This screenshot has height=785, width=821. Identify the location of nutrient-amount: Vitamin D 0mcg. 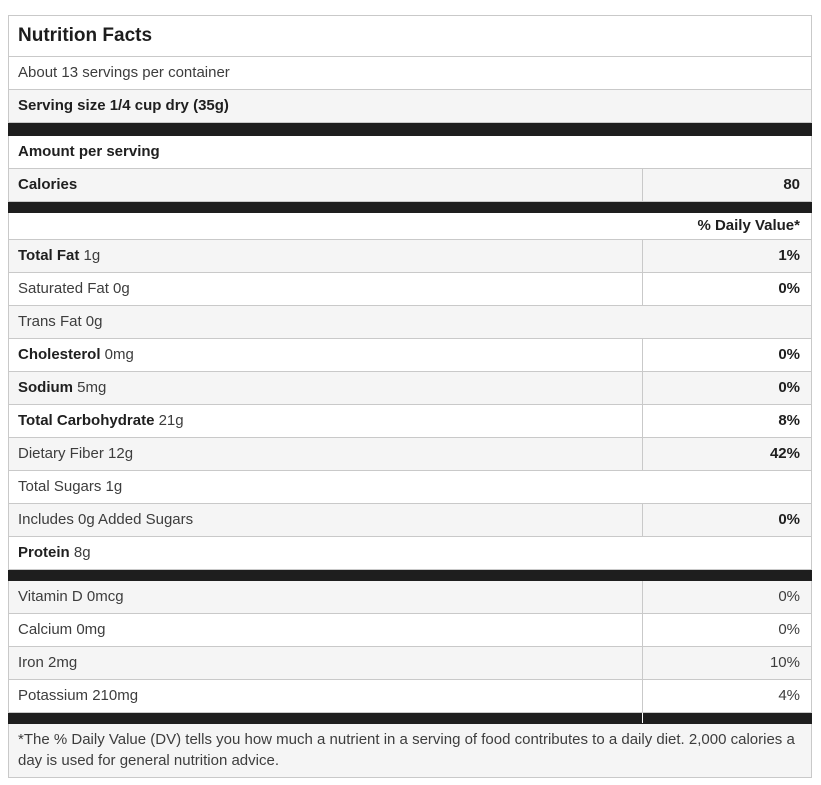
(71, 596).